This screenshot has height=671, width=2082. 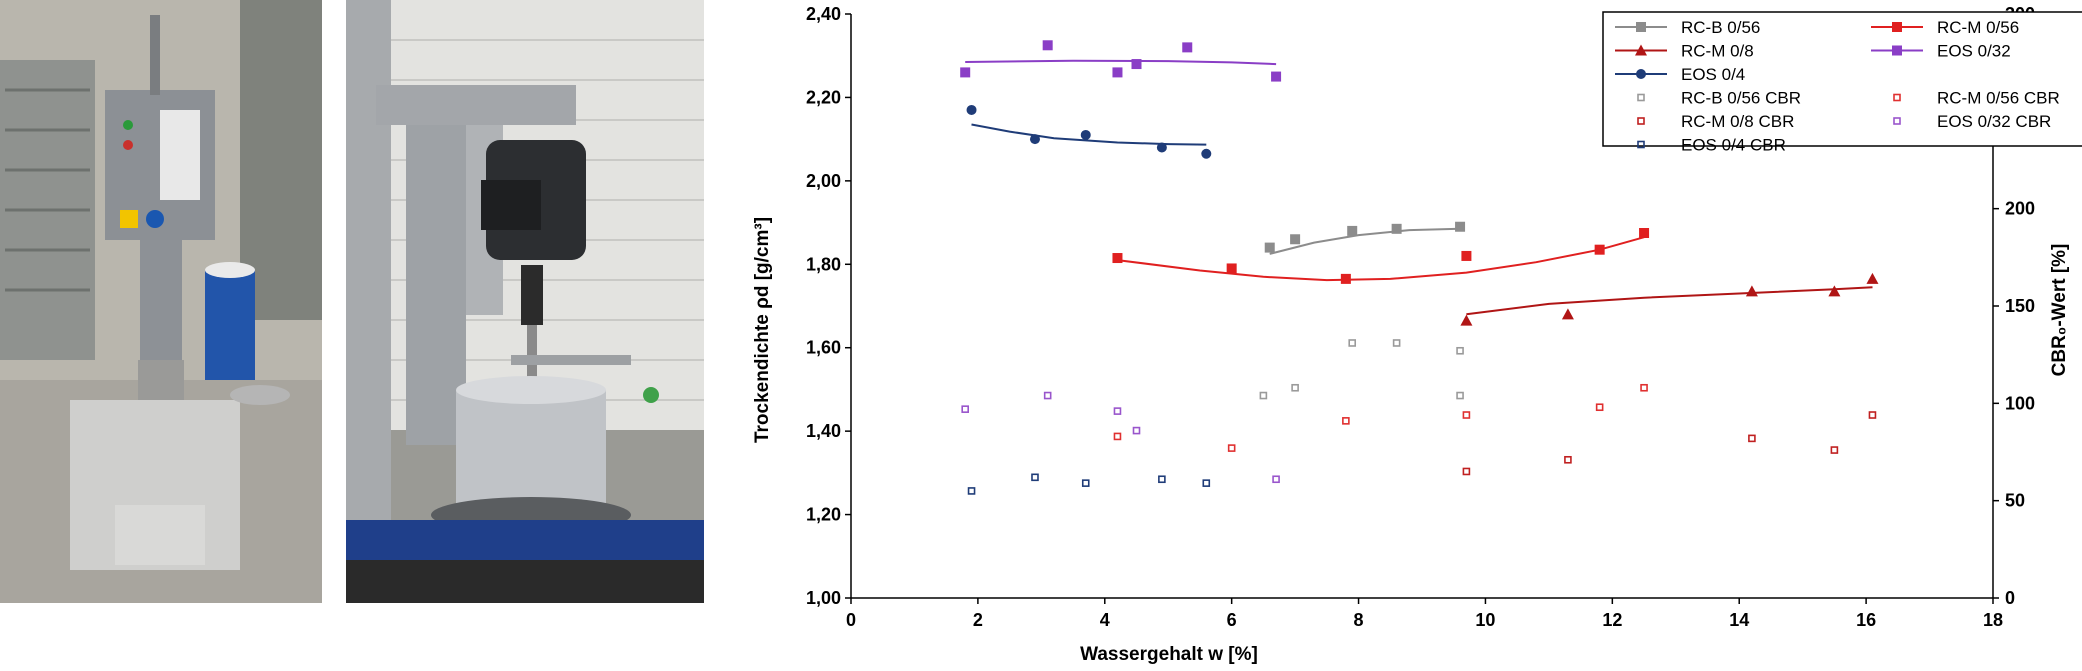 What do you see at coordinates (1739, 620) in the screenshot?
I see `x-tick-label: 14` at bounding box center [1739, 620].